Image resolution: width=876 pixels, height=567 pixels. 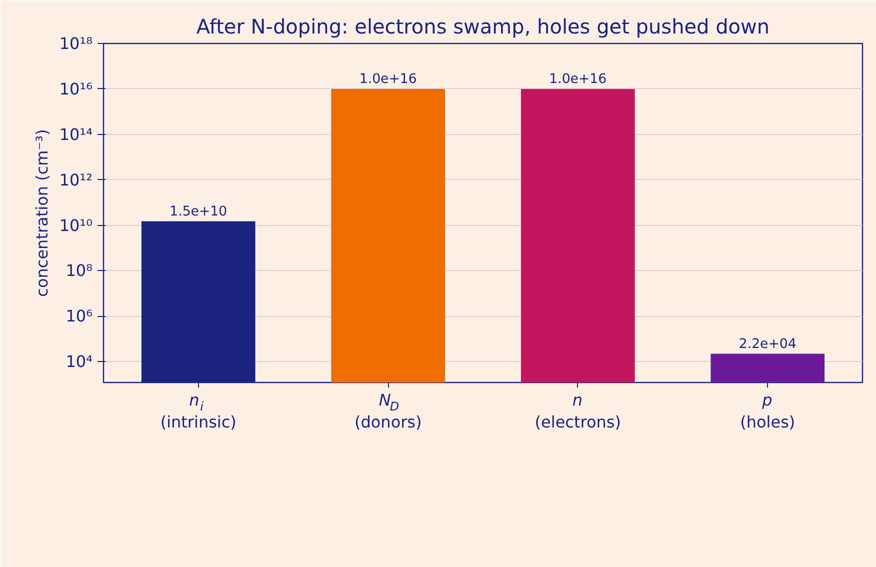 I want to click on y-tick-label: 10¹⁰, so click(x=75, y=225).